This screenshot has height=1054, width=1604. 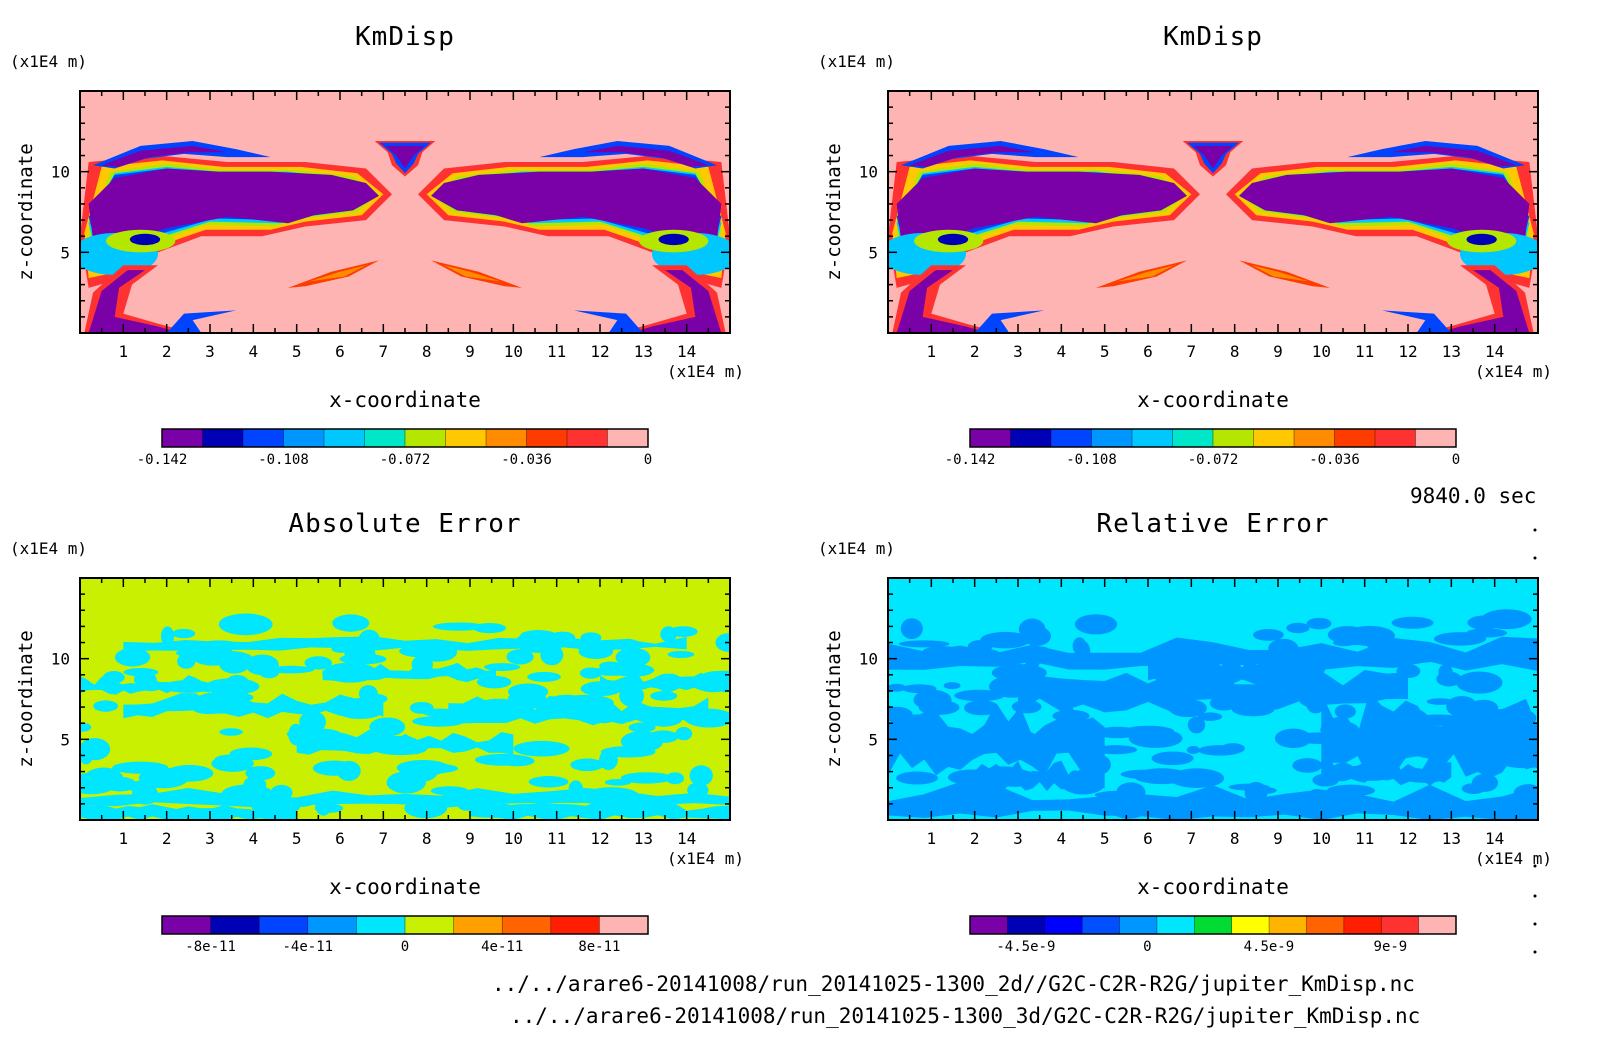 I want to click on x-tick-label: 7, so click(x=384, y=838).